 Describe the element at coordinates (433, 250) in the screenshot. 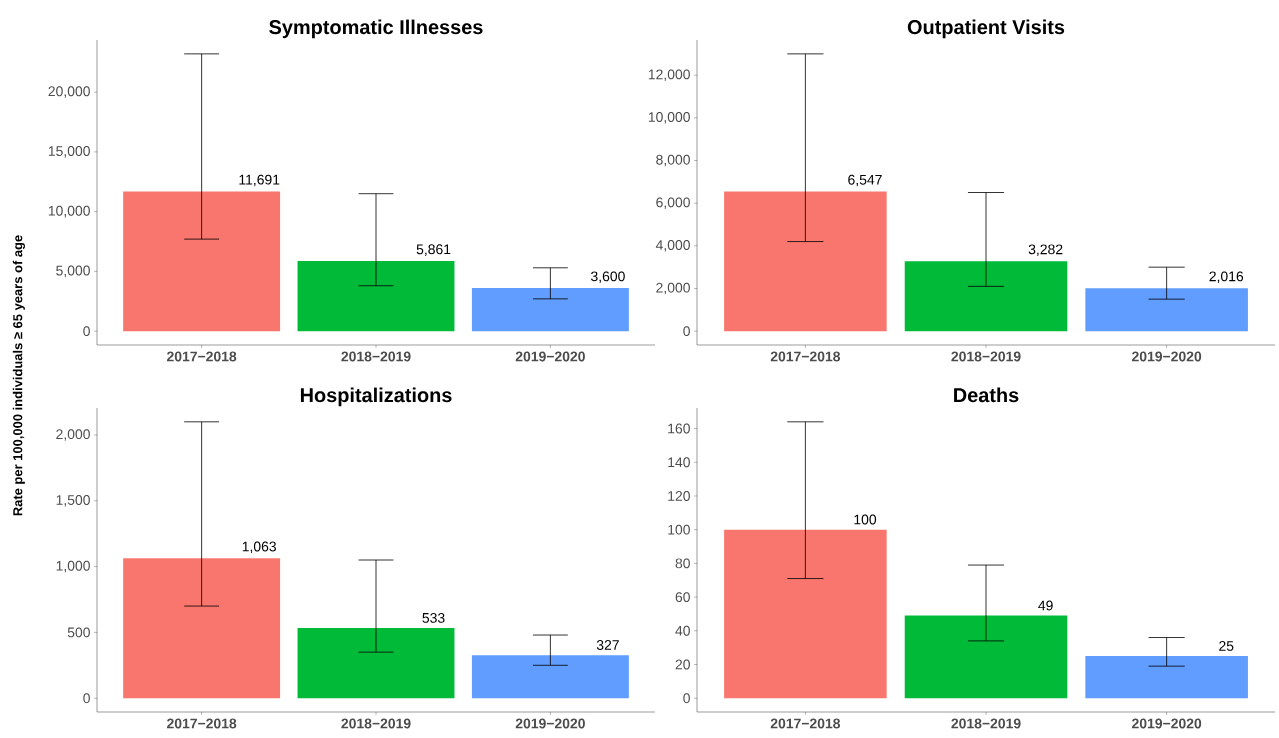

I see `data-label: 5,861` at that location.